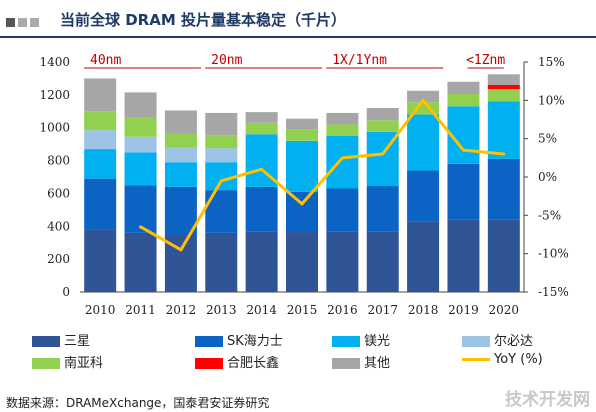 This screenshot has height=412, width=596. I want to click on legend-item: 合肥长鑫, so click(237, 361).